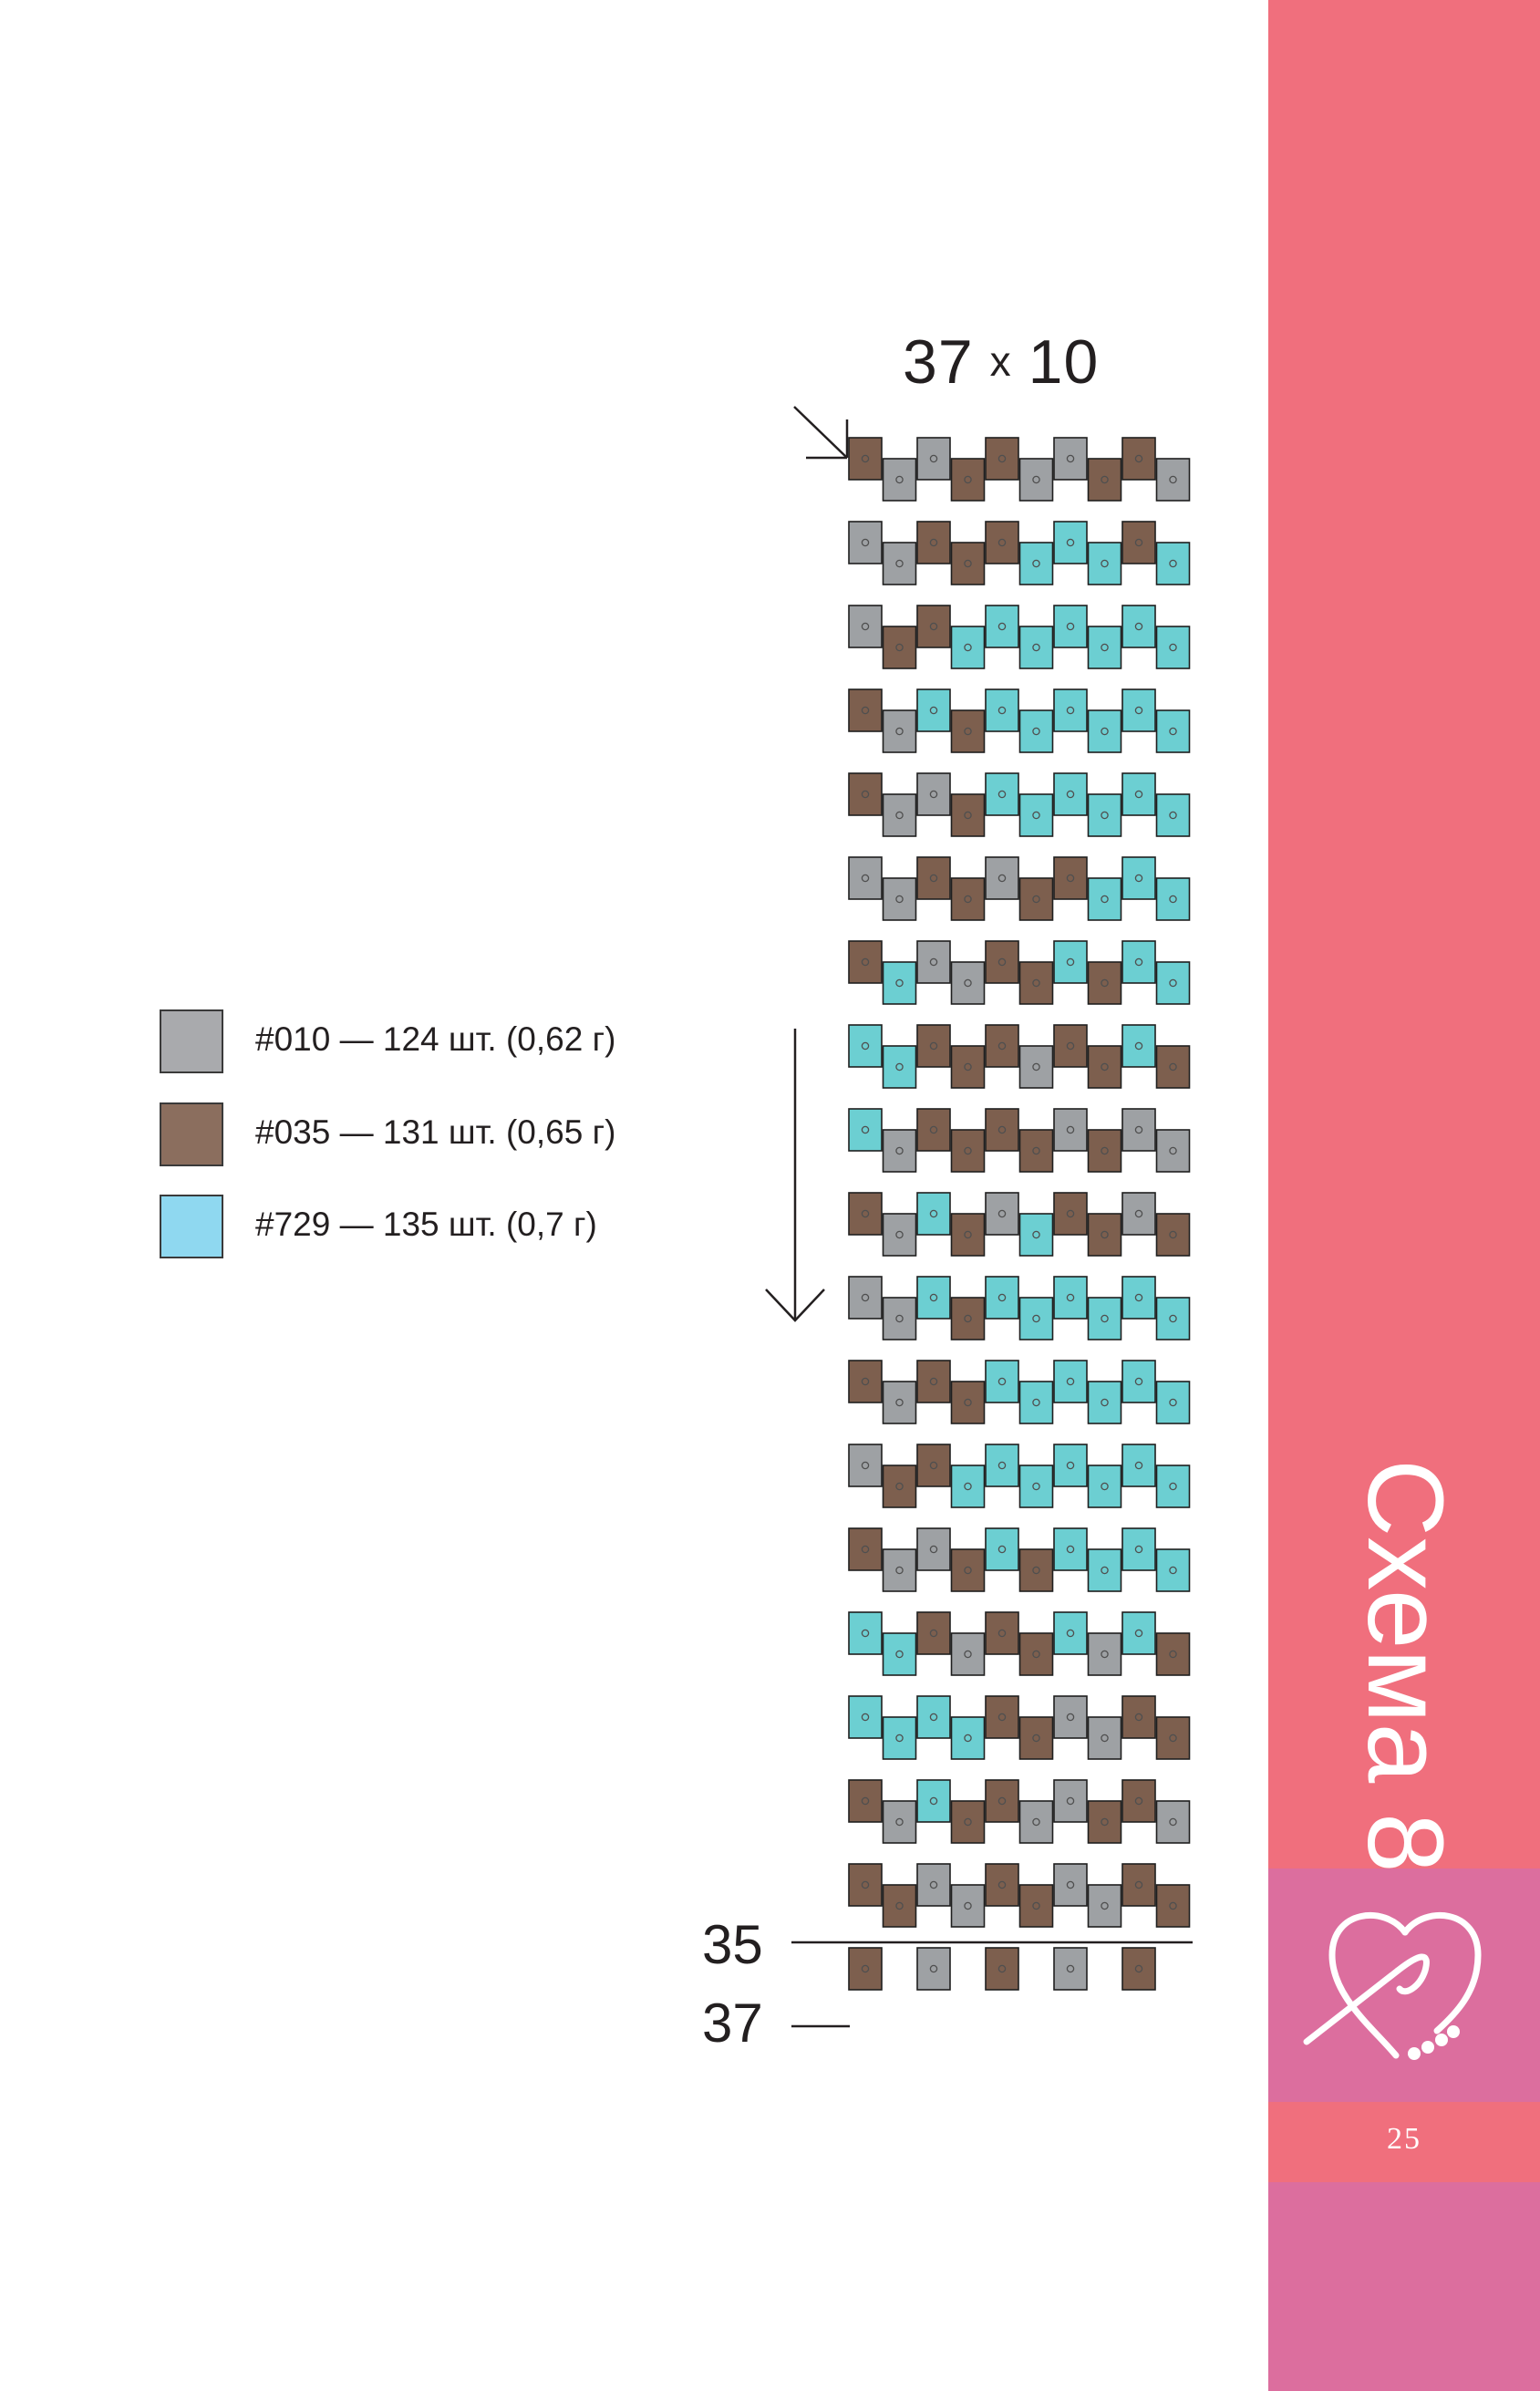 This screenshot has height=2391, width=1540. Describe the element at coordinates (1019, 1214) in the screenshot. I see `bead-grid` at that location.